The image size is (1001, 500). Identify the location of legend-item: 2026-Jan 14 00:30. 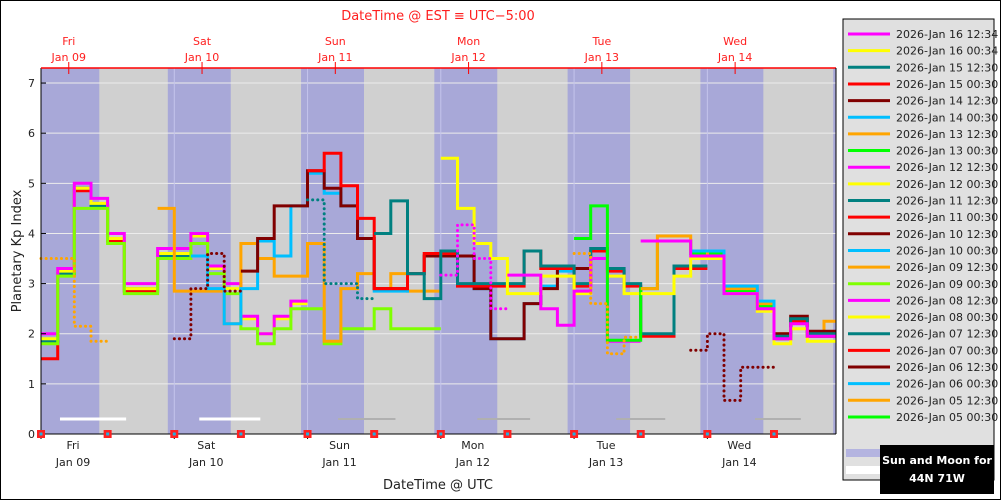
(923, 117).